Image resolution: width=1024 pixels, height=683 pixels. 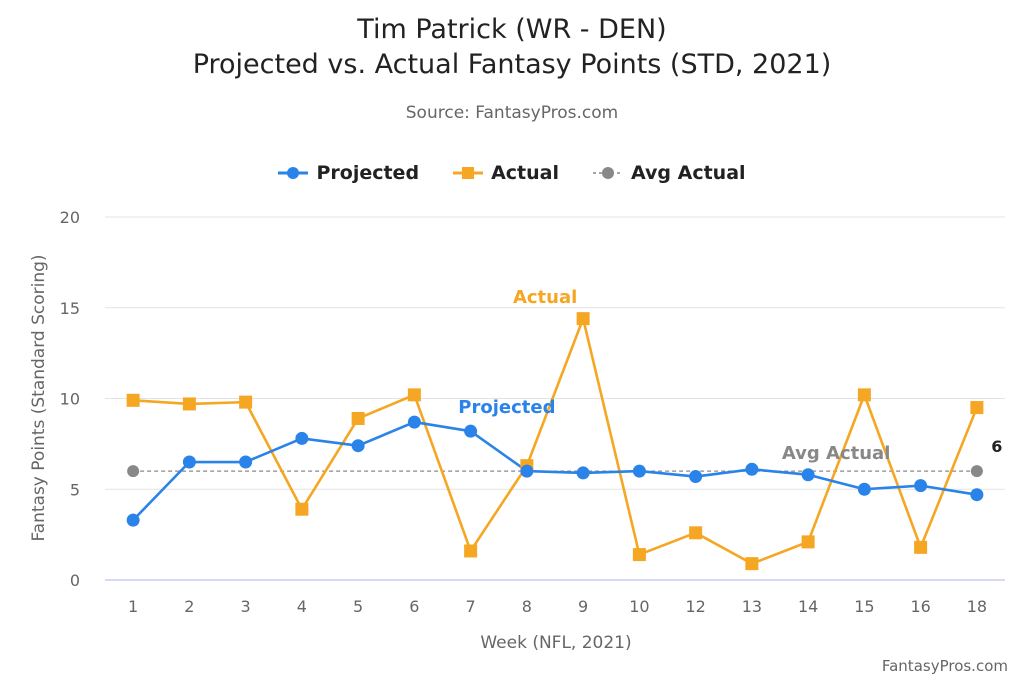 What do you see at coordinates (944, 666) in the screenshot?
I see `watermark: FantasyPros.com` at bounding box center [944, 666].